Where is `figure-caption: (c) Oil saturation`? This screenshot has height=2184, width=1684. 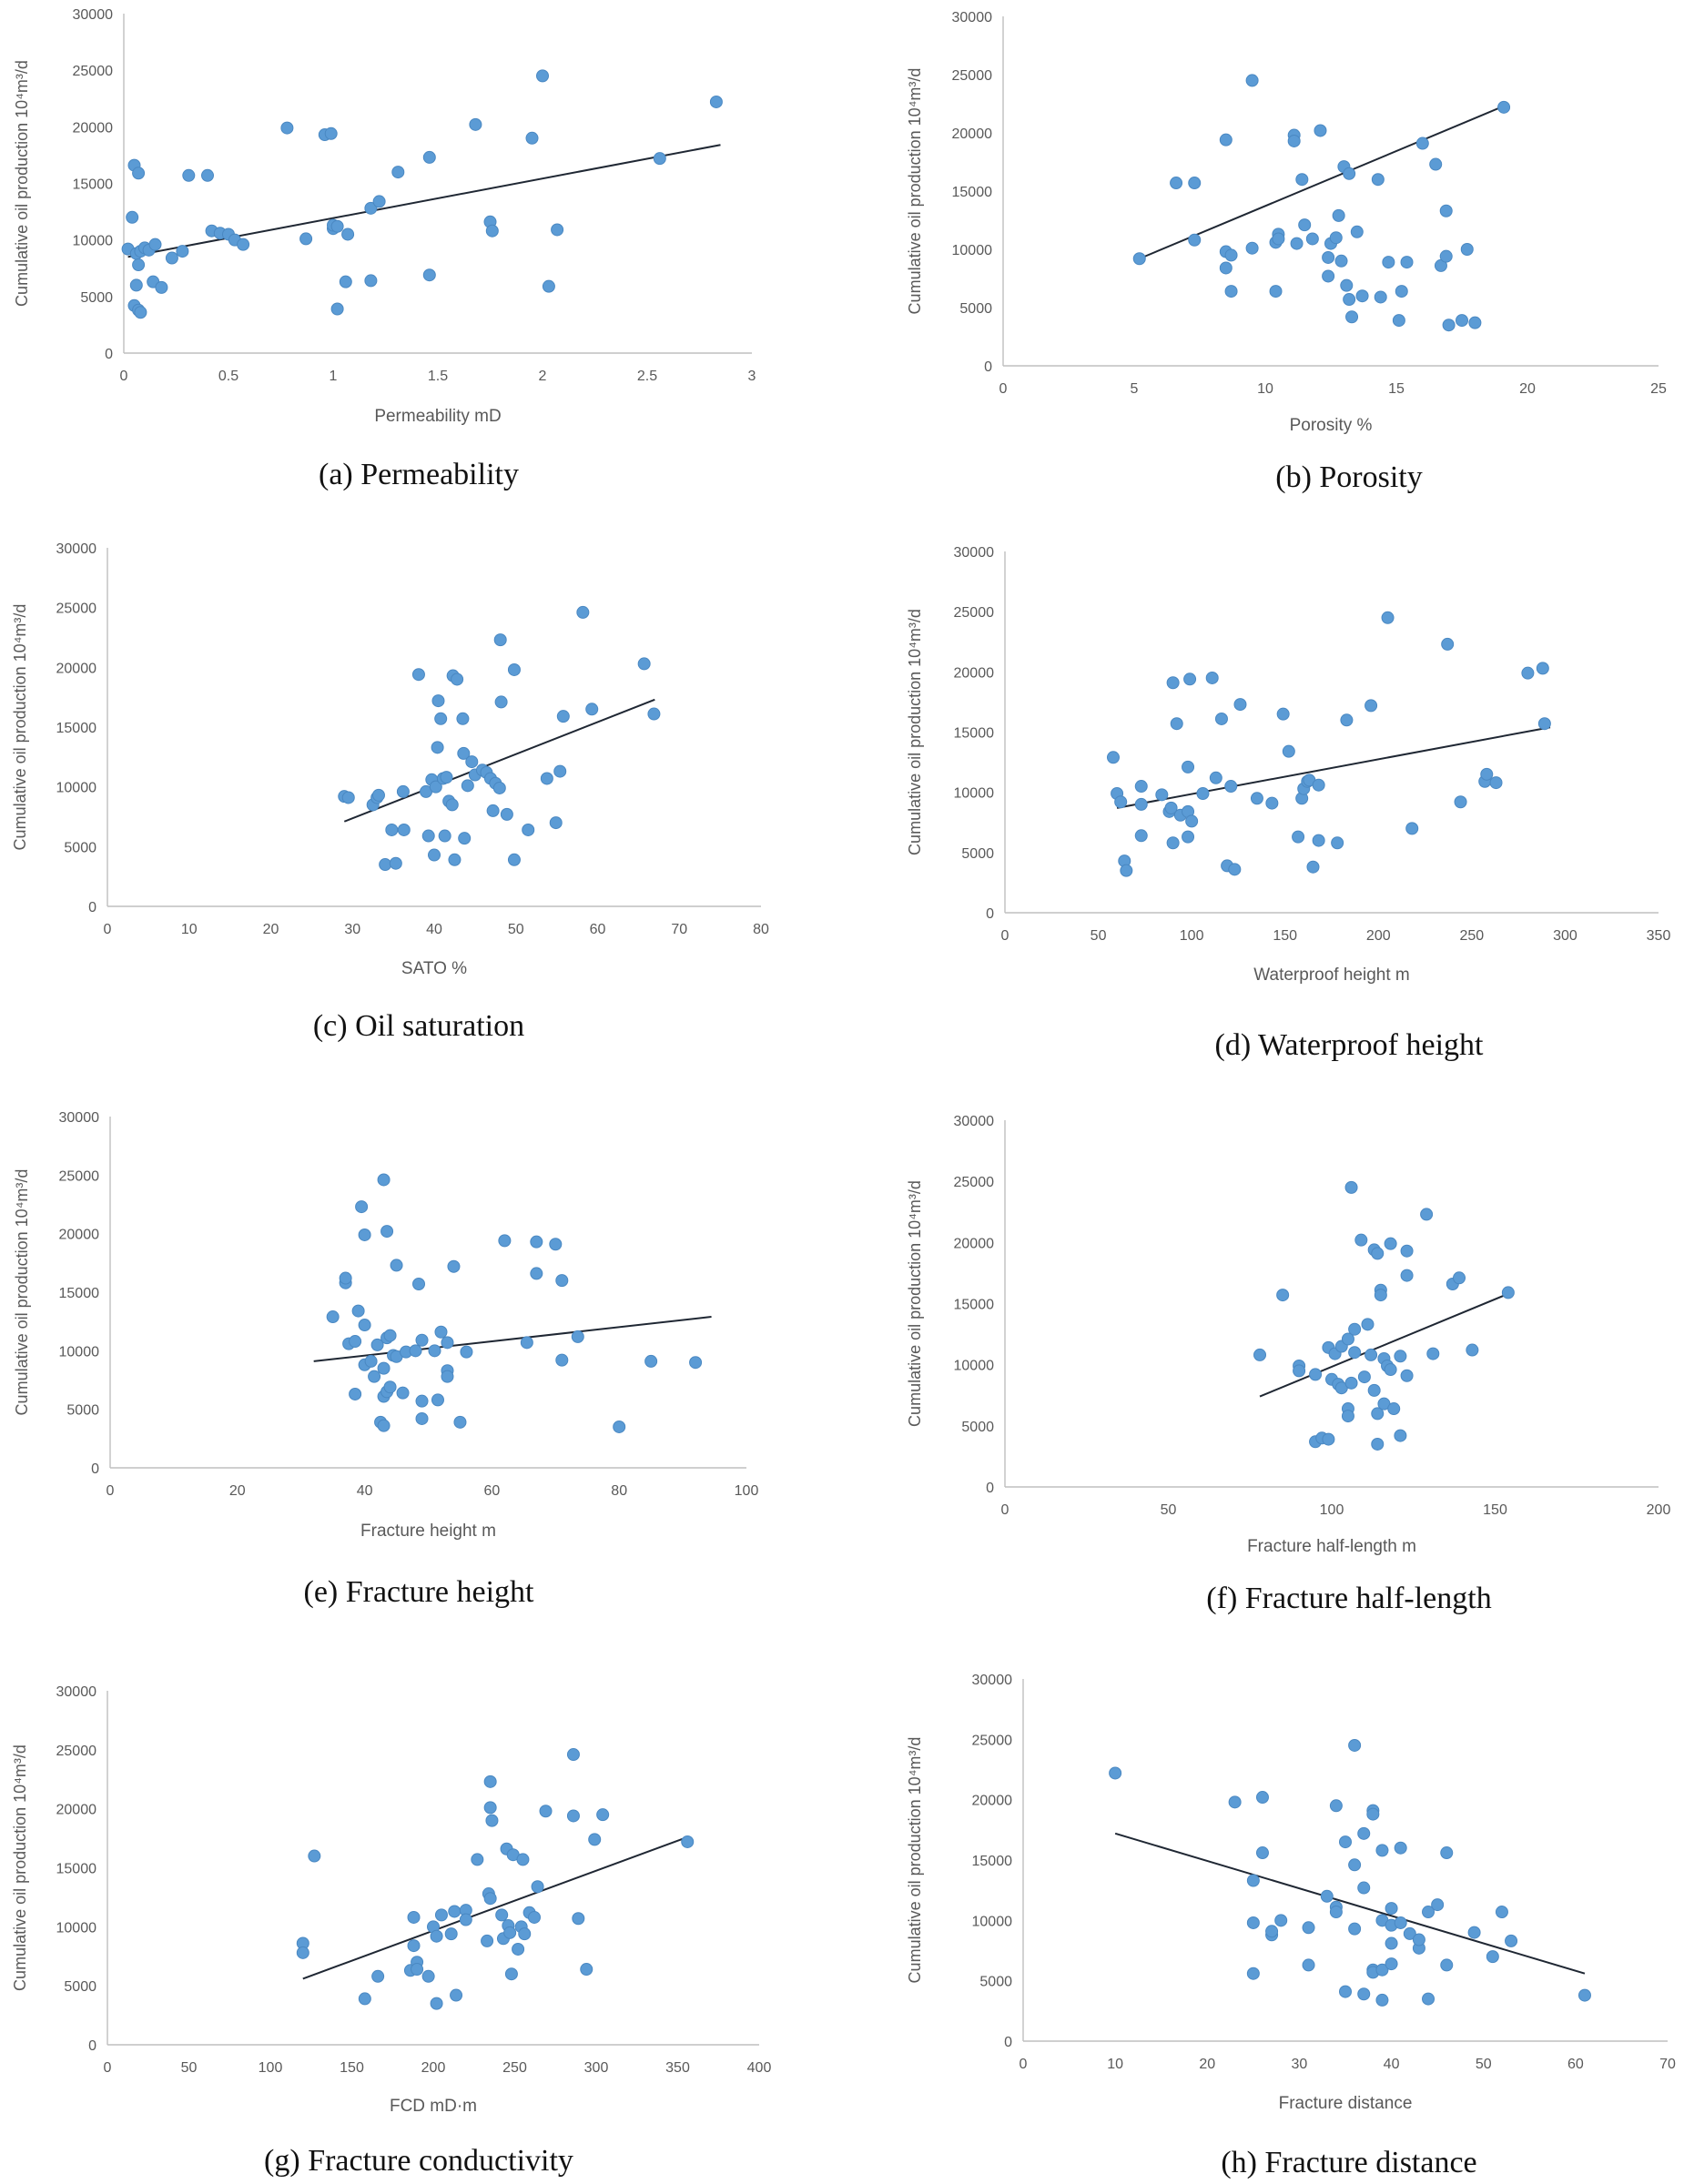
figure-caption: (c) Oil saturation is located at coordinates (418, 1026).